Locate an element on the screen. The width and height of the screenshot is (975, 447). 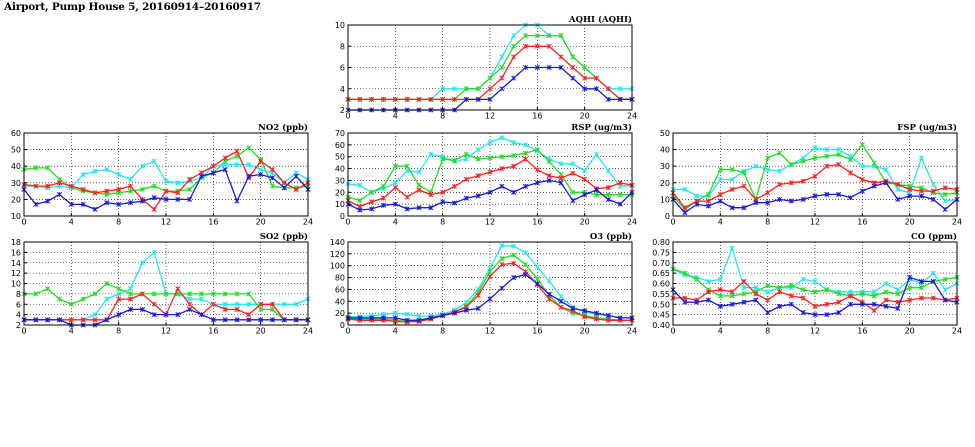
y-tick-label: 0 is located at coordinates (667, 216).